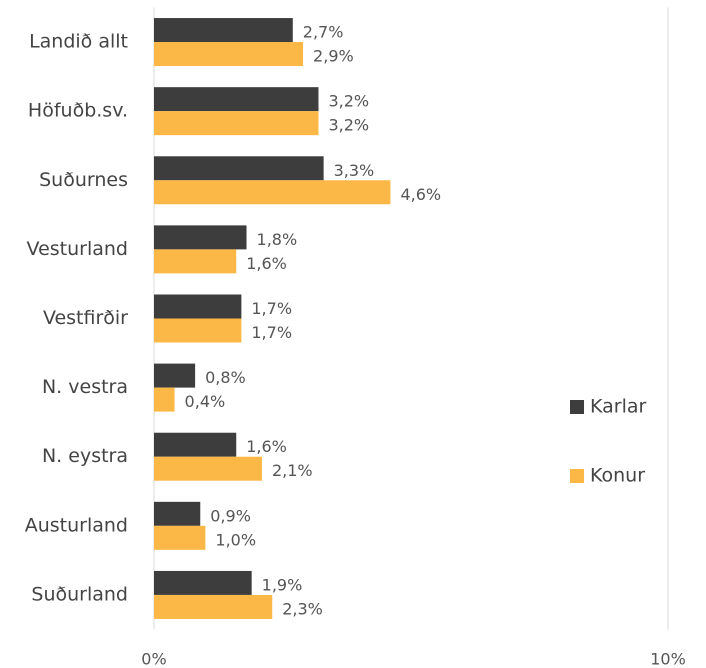 Image resolution: width=706 pixels, height=668 pixels. I want to click on value-label: 1,9%, so click(282, 584).